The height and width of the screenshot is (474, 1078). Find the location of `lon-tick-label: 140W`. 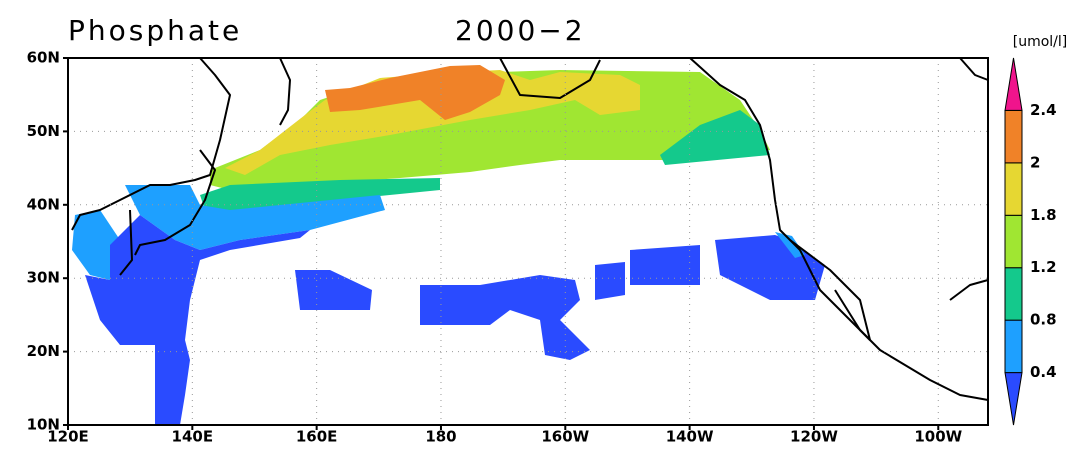

lon-tick-label: 140W is located at coordinates (690, 437).